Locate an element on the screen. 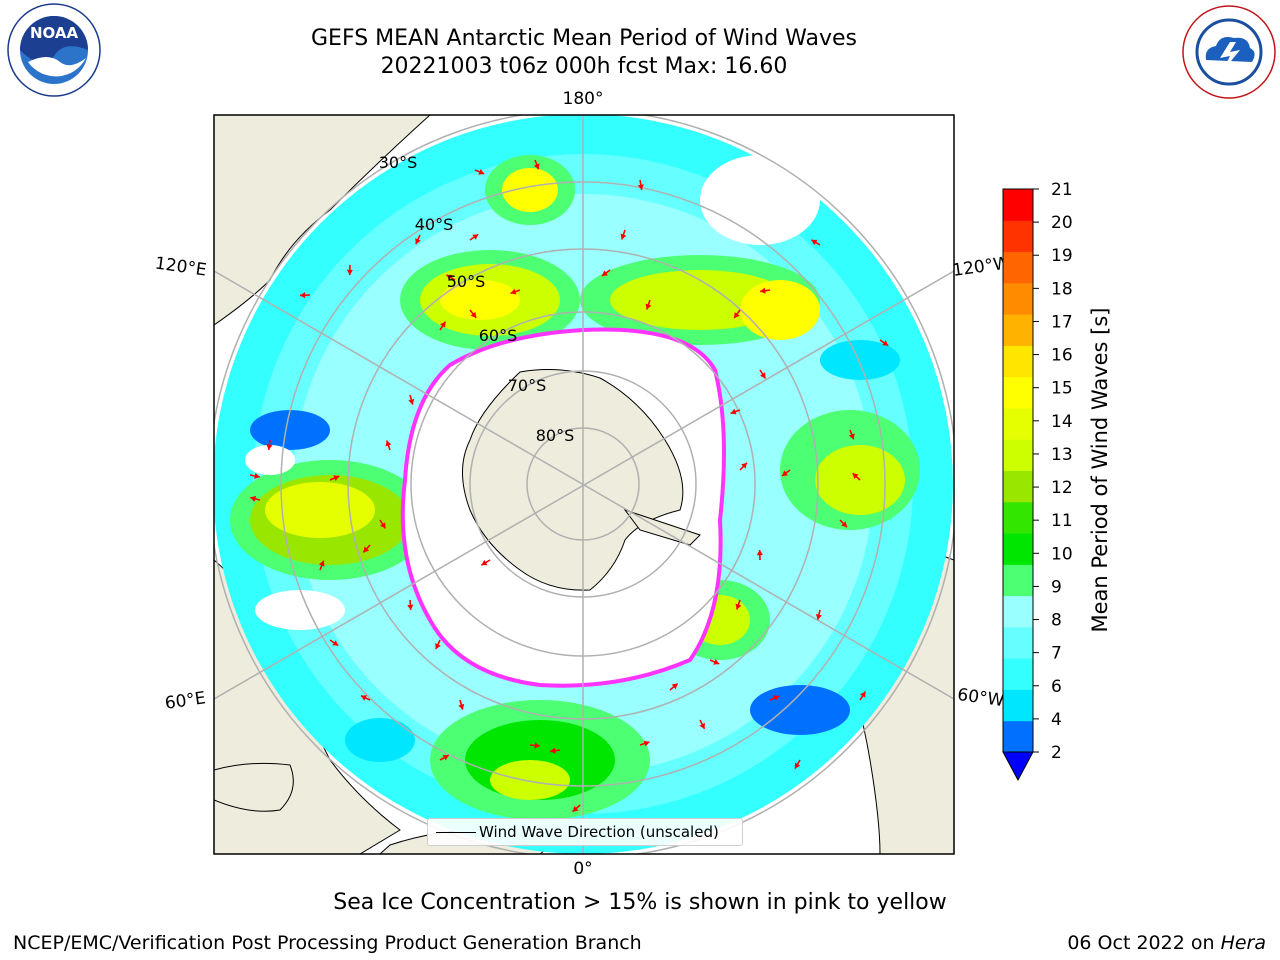 The width and height of the screenshot is (1280, 960). colorbar: 2 4 6 7 8 9 10 11 12 13 14 15 16 17 18 19 20 21 is located at coordinates (1037, 481).